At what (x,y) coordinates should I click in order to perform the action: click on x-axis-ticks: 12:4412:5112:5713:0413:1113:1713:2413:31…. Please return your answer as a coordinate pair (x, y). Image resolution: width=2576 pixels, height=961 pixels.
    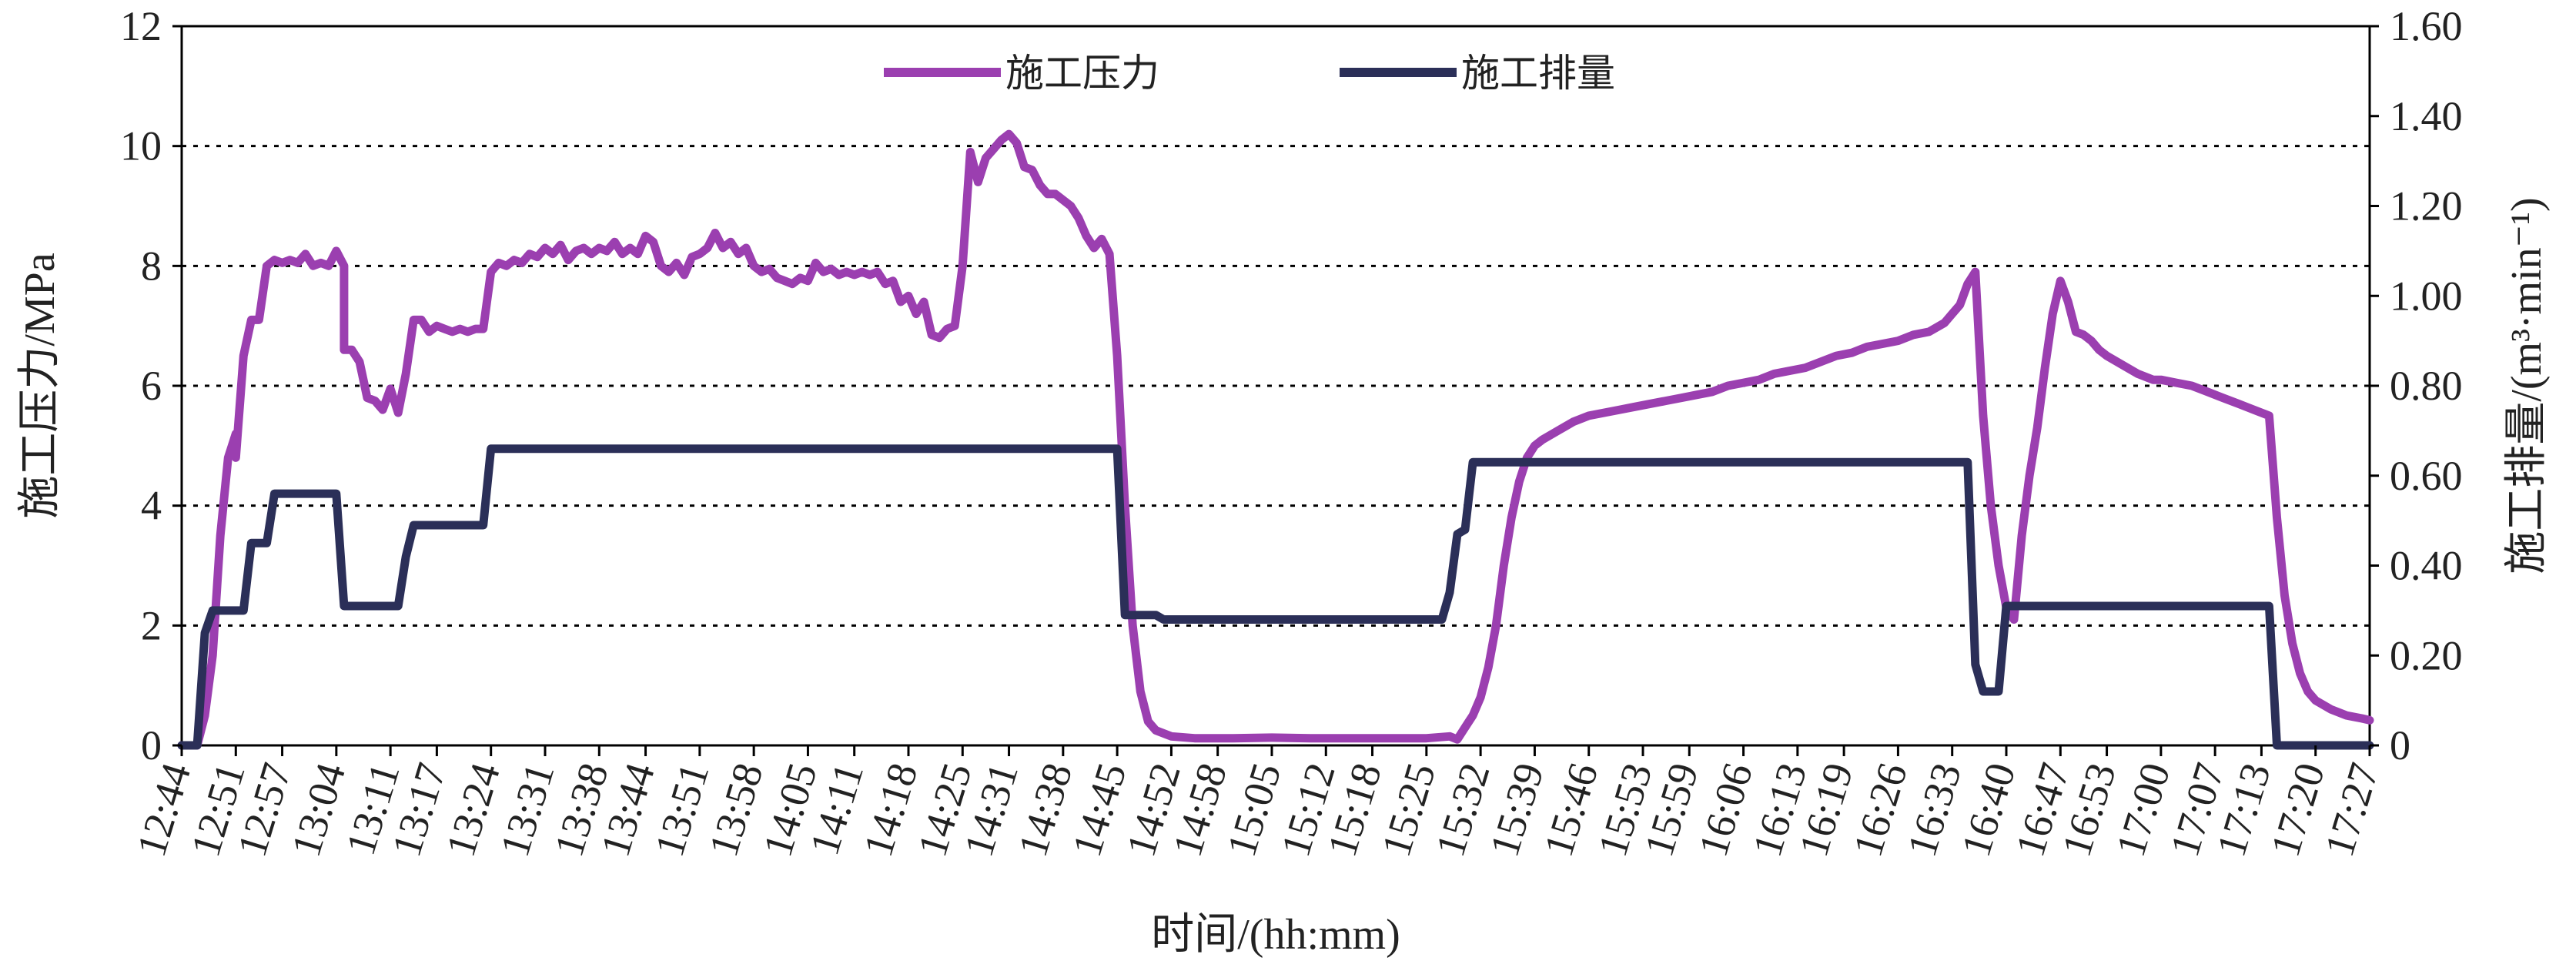
    Looking at the image, I should click on (1258, 804).